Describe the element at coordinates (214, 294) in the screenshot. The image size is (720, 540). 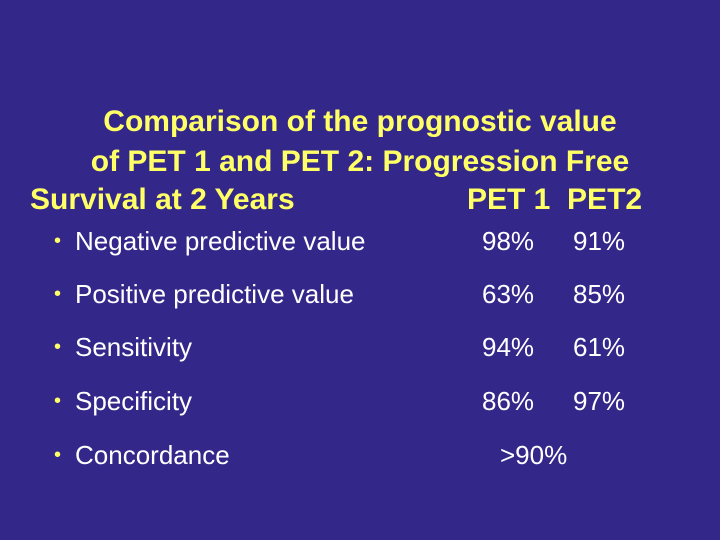
I see `row-label: Positive predictive value` at that location.